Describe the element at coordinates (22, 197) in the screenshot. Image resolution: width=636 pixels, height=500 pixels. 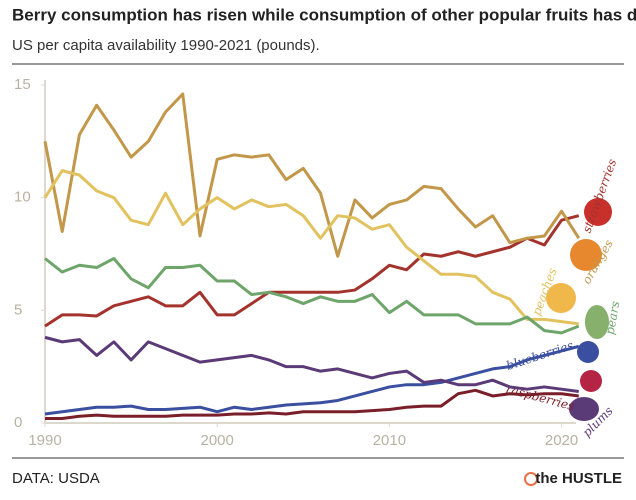
I see `y-tick-label: 10` at that location.